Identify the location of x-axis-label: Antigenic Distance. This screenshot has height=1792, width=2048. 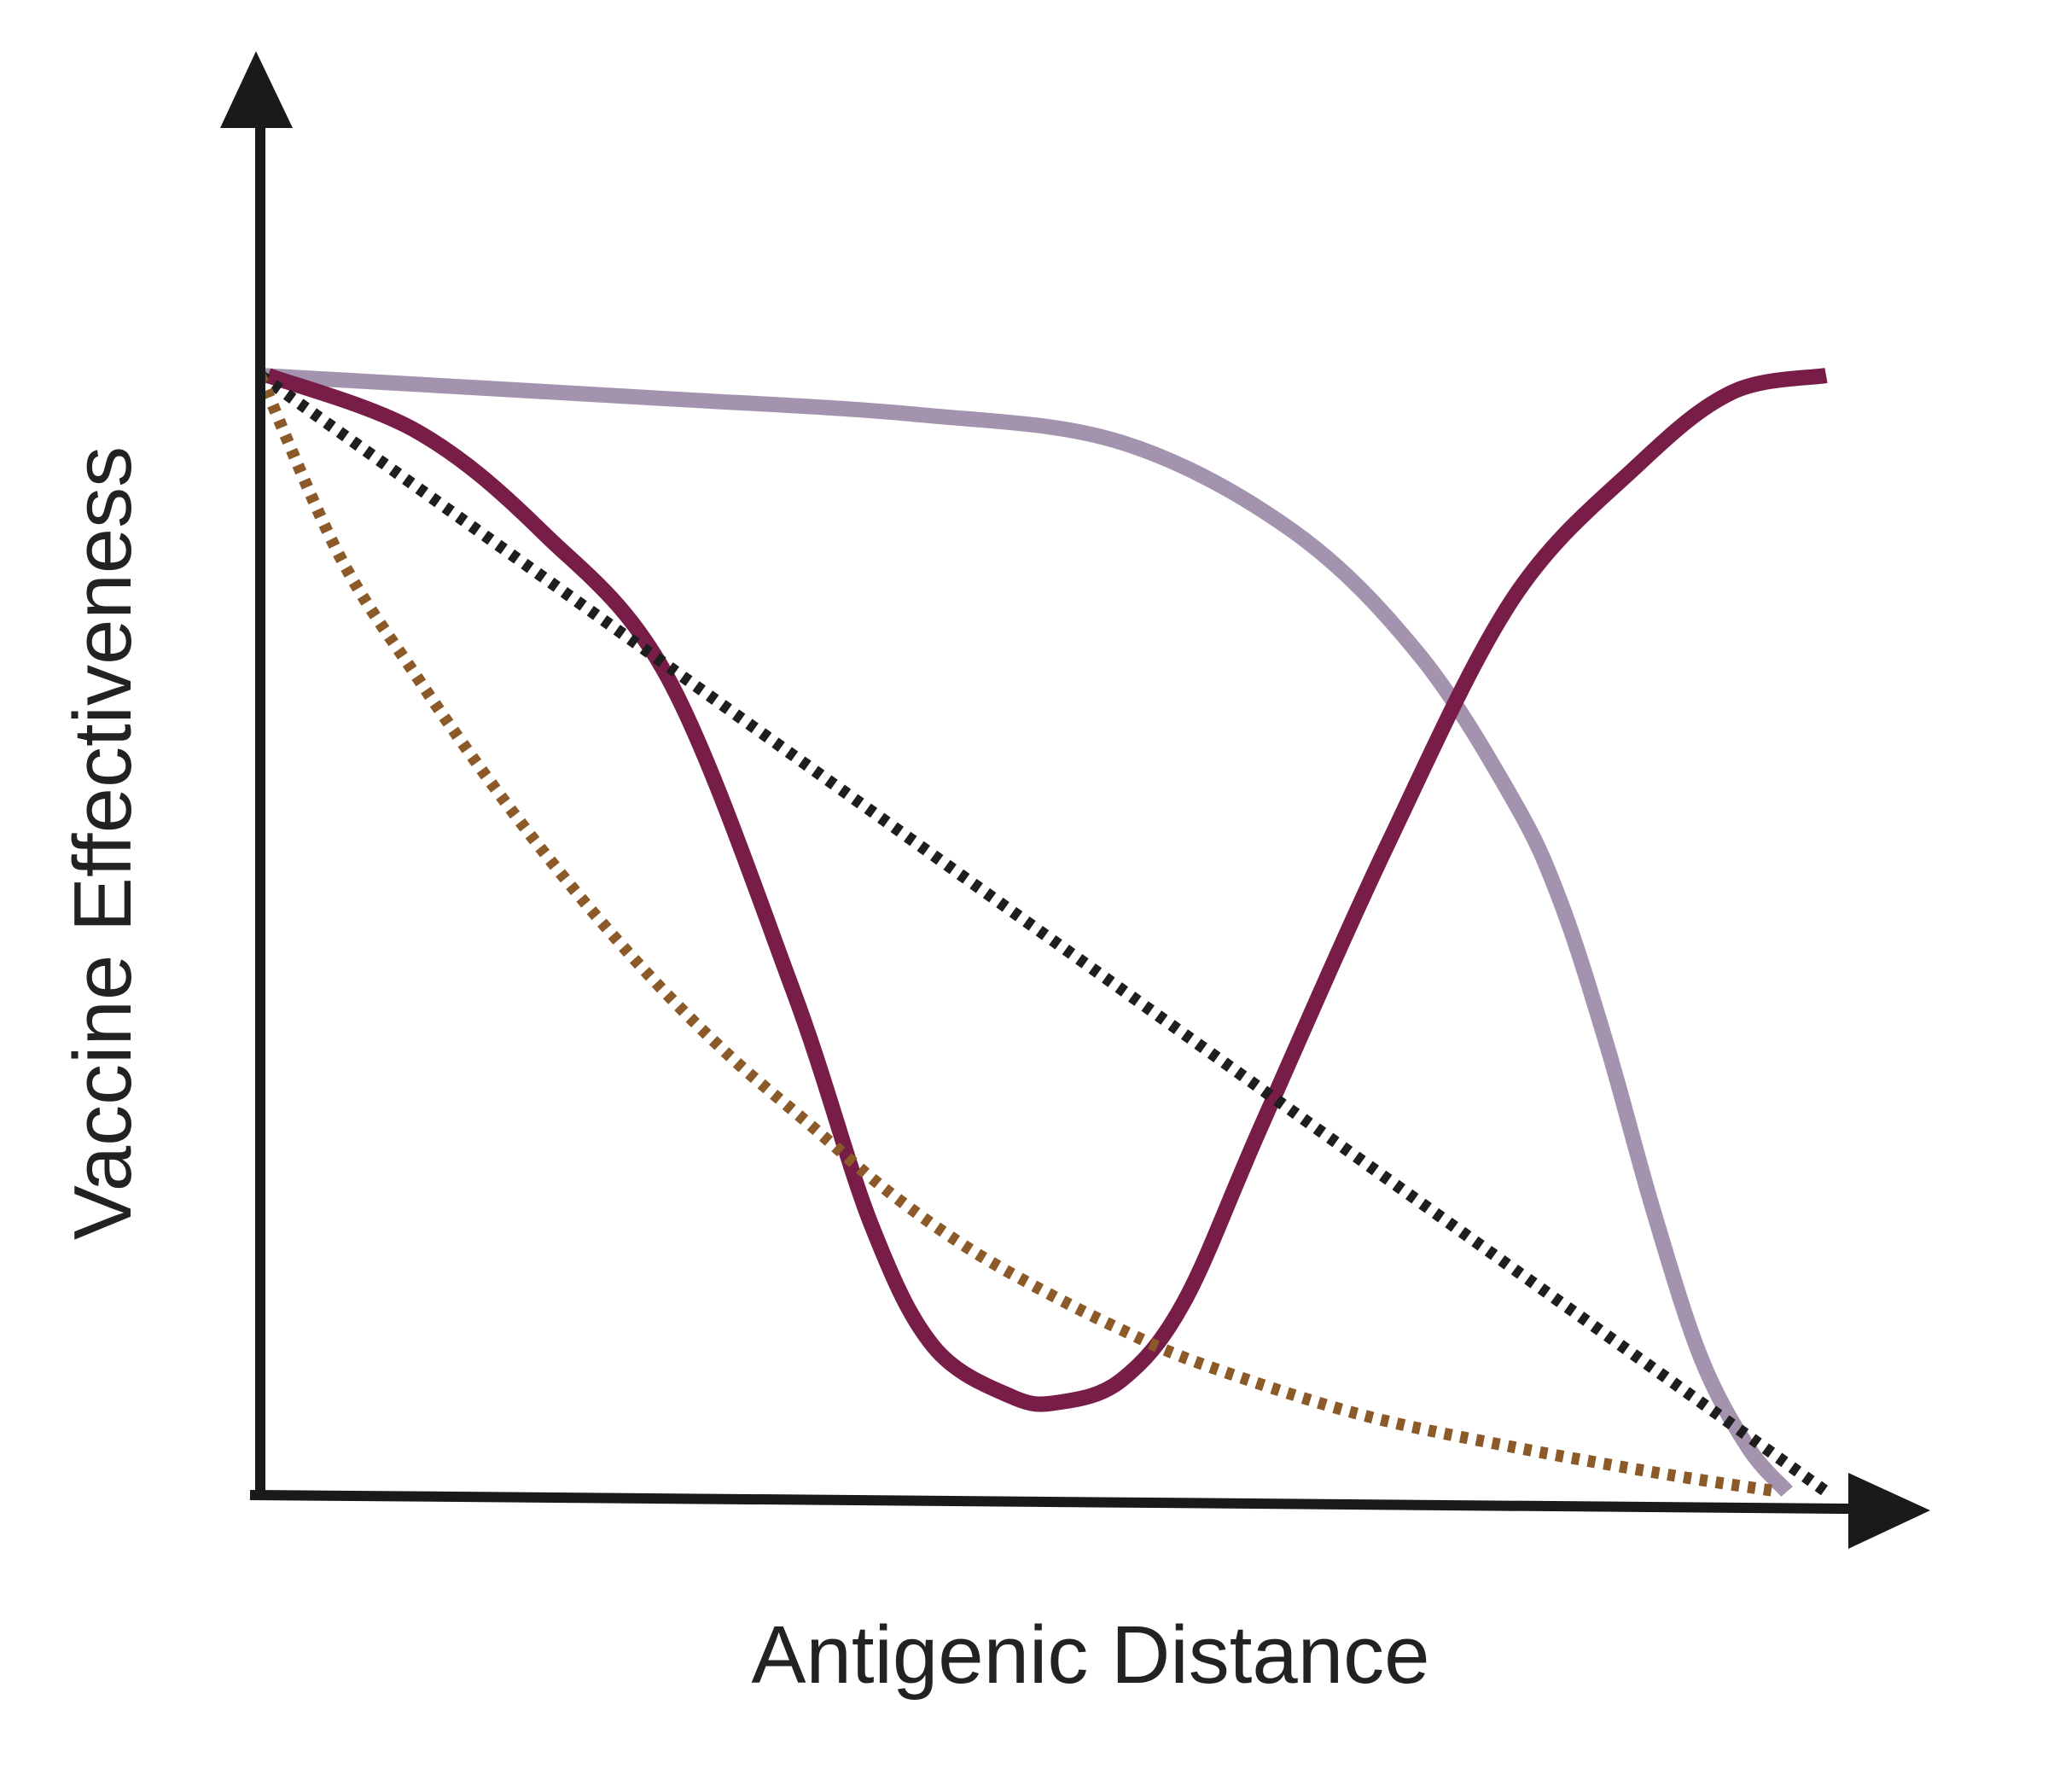
(1090, 1655).